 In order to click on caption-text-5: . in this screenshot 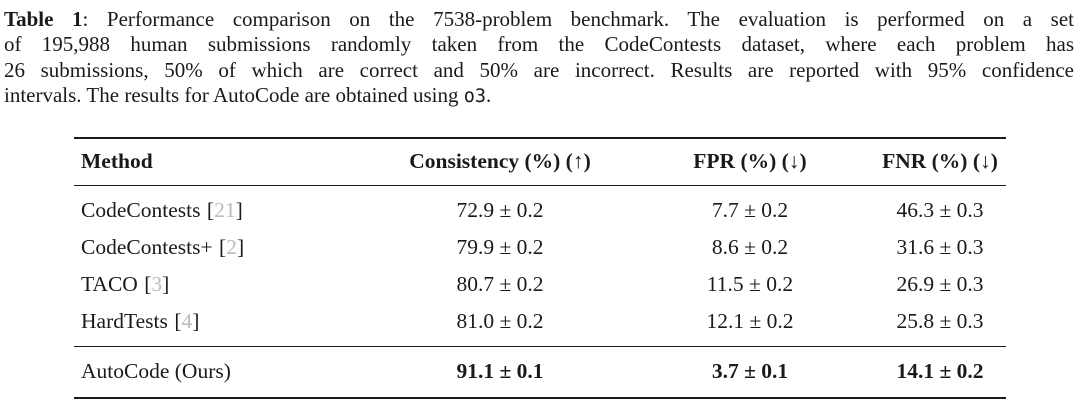, I will do `click(489, 95)`.